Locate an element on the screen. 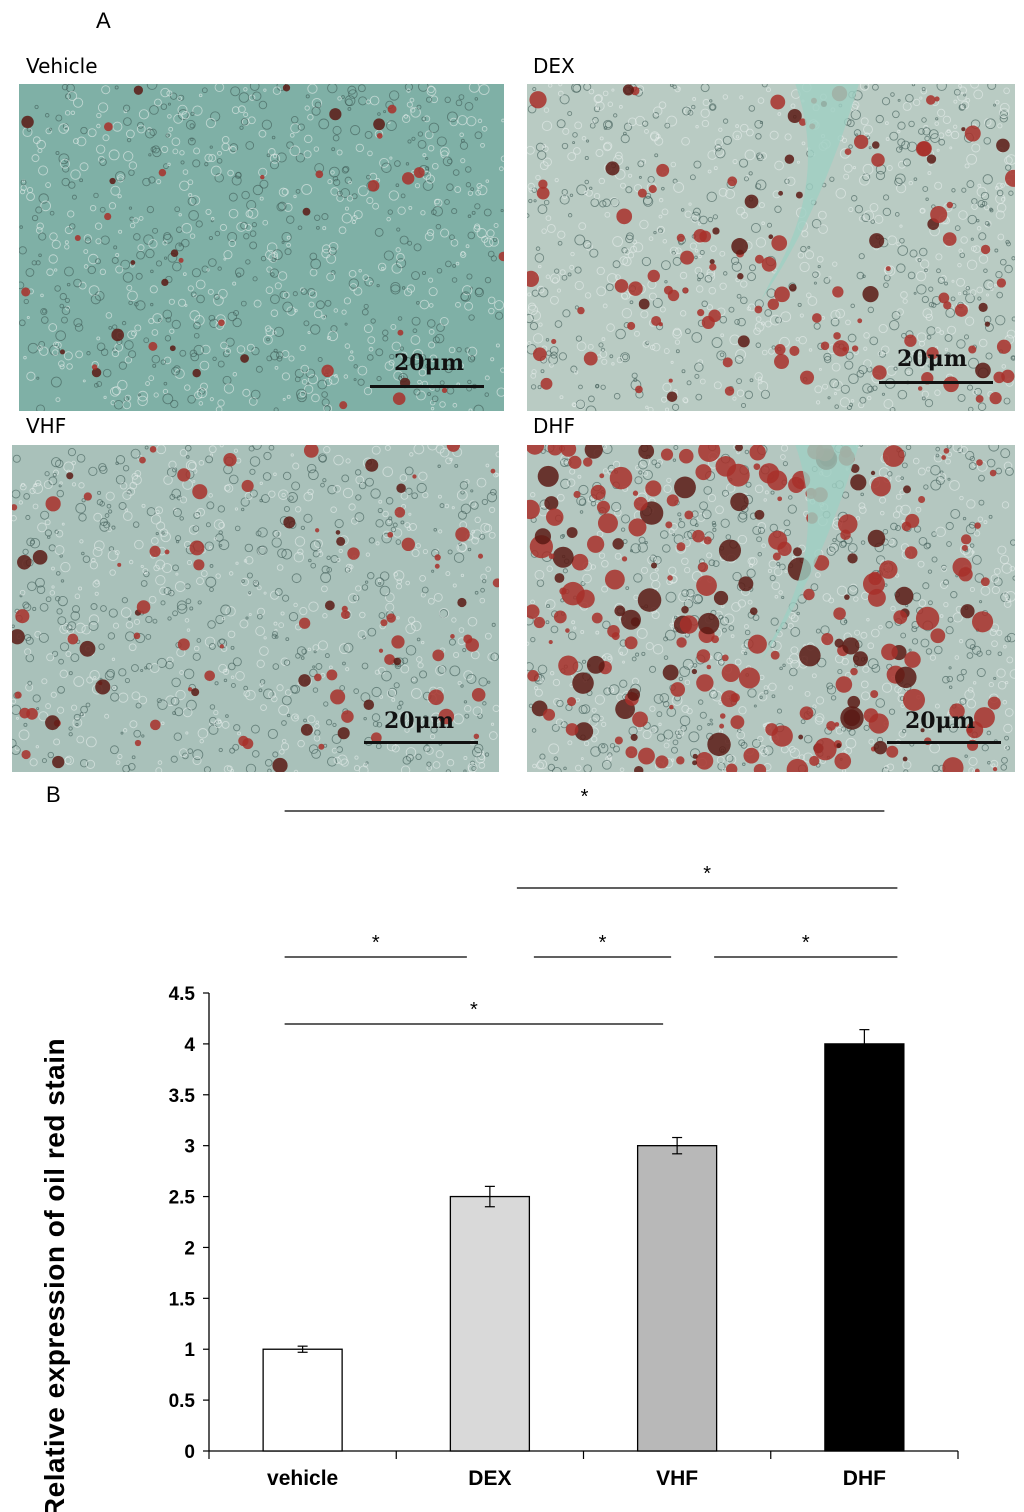 This screenshot has width=1024, height=1512. micrograph-dex is located at coordinates (771, 247).